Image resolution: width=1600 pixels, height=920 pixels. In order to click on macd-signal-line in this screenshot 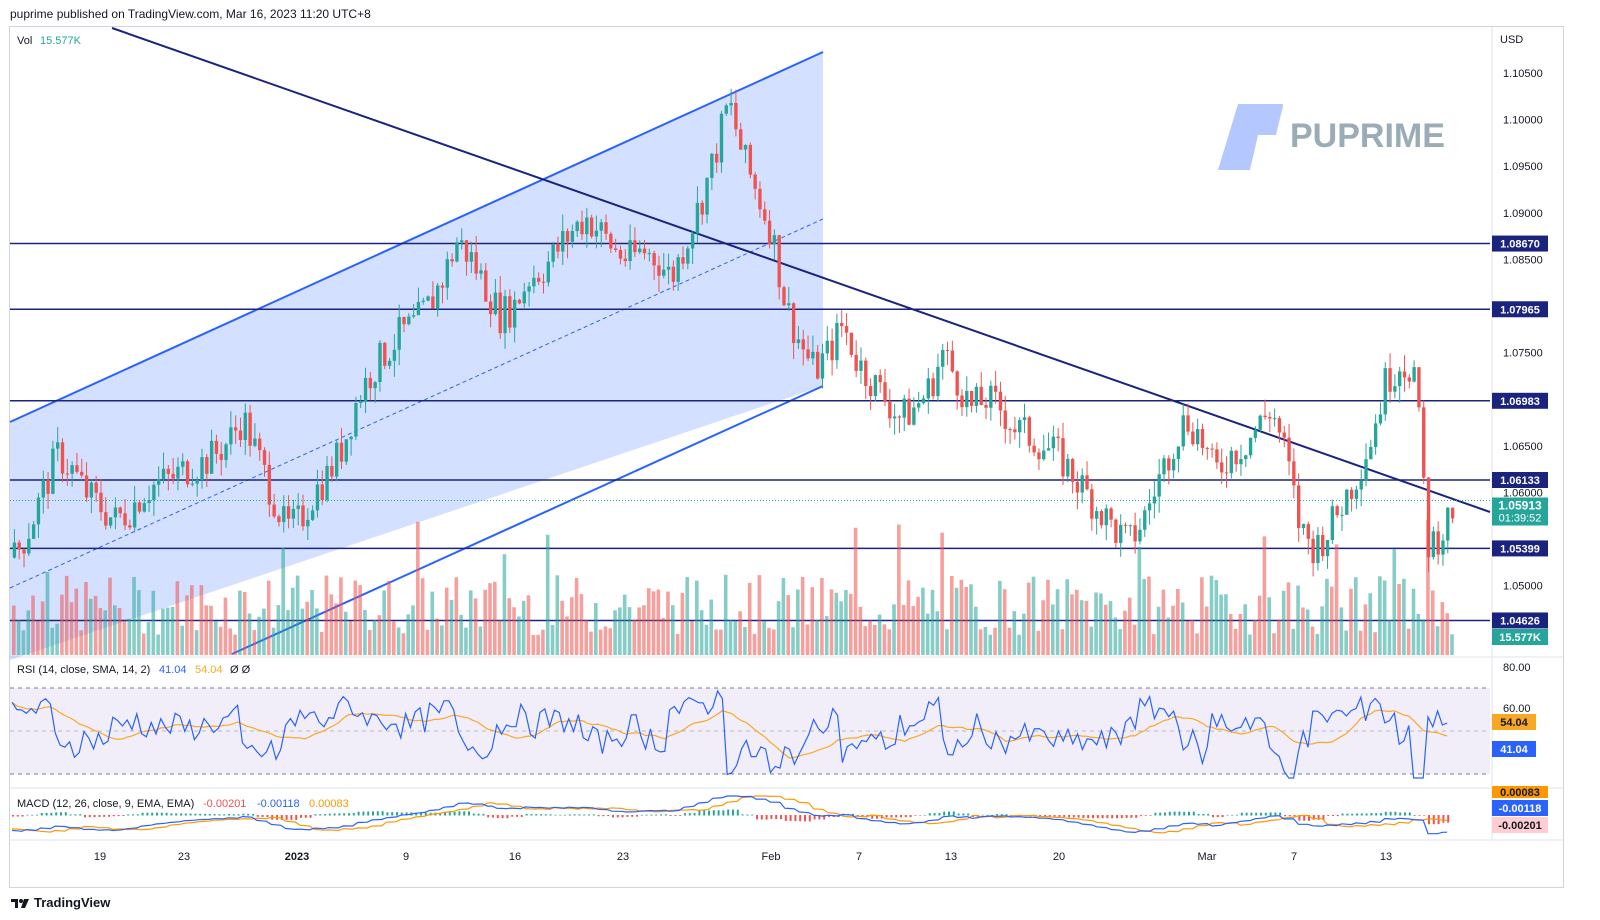, I will do `click(729, 814)`.